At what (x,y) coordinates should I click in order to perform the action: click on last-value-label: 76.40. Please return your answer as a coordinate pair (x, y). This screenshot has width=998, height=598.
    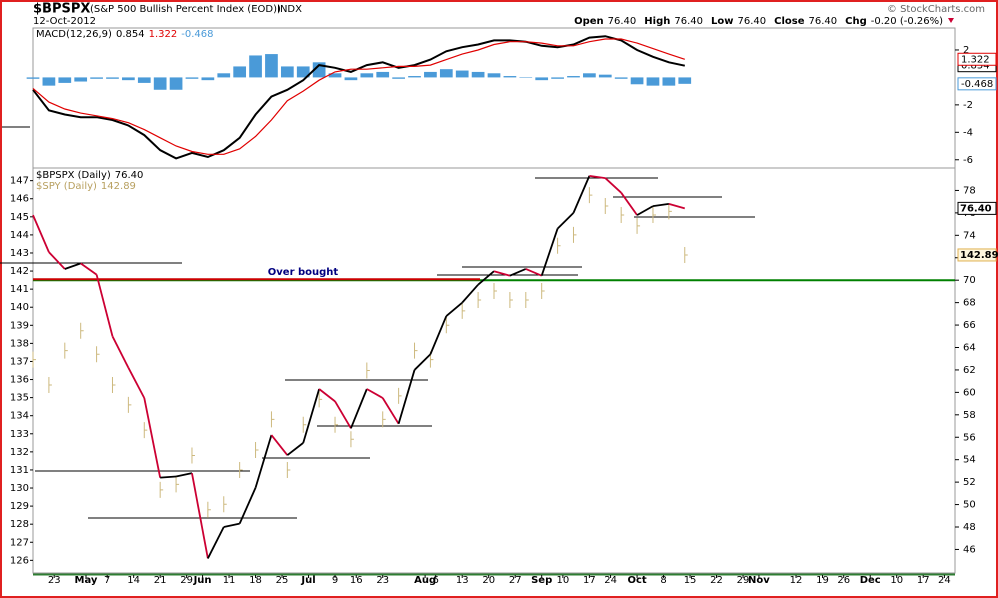
    Looking at the image, I should click on (976, 208).